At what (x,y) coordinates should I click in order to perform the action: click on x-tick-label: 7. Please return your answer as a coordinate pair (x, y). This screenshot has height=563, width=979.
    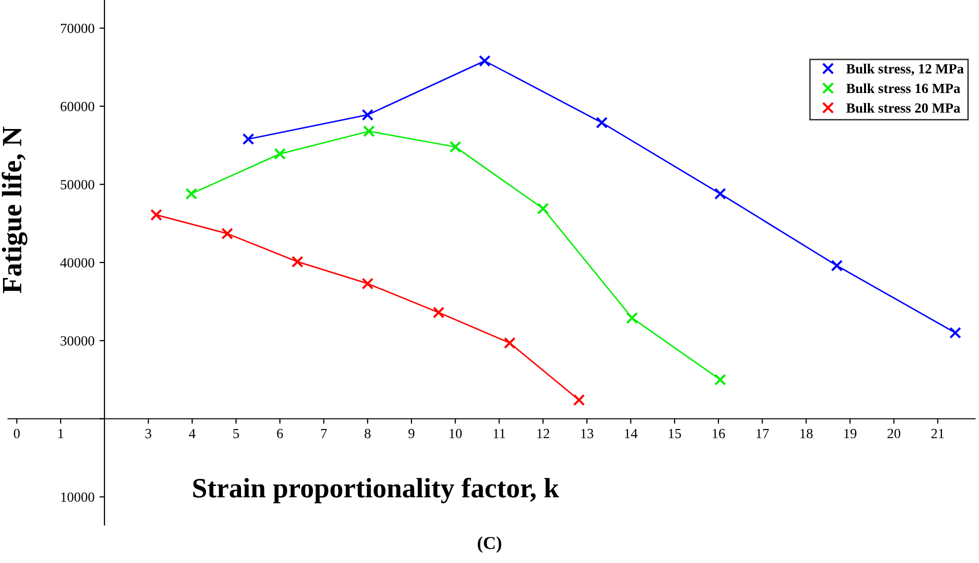
    Looking at the image, I should click on (324, 433).